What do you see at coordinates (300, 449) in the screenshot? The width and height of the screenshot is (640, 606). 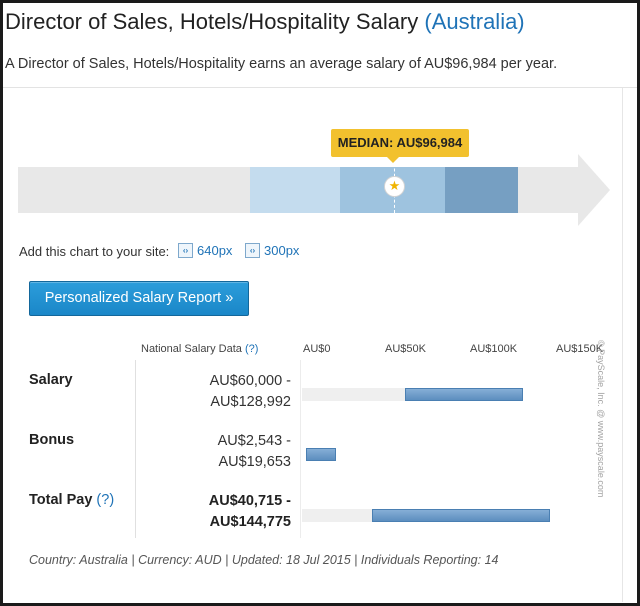 I see `axis-zero-line` at bounding box center [300, 449].